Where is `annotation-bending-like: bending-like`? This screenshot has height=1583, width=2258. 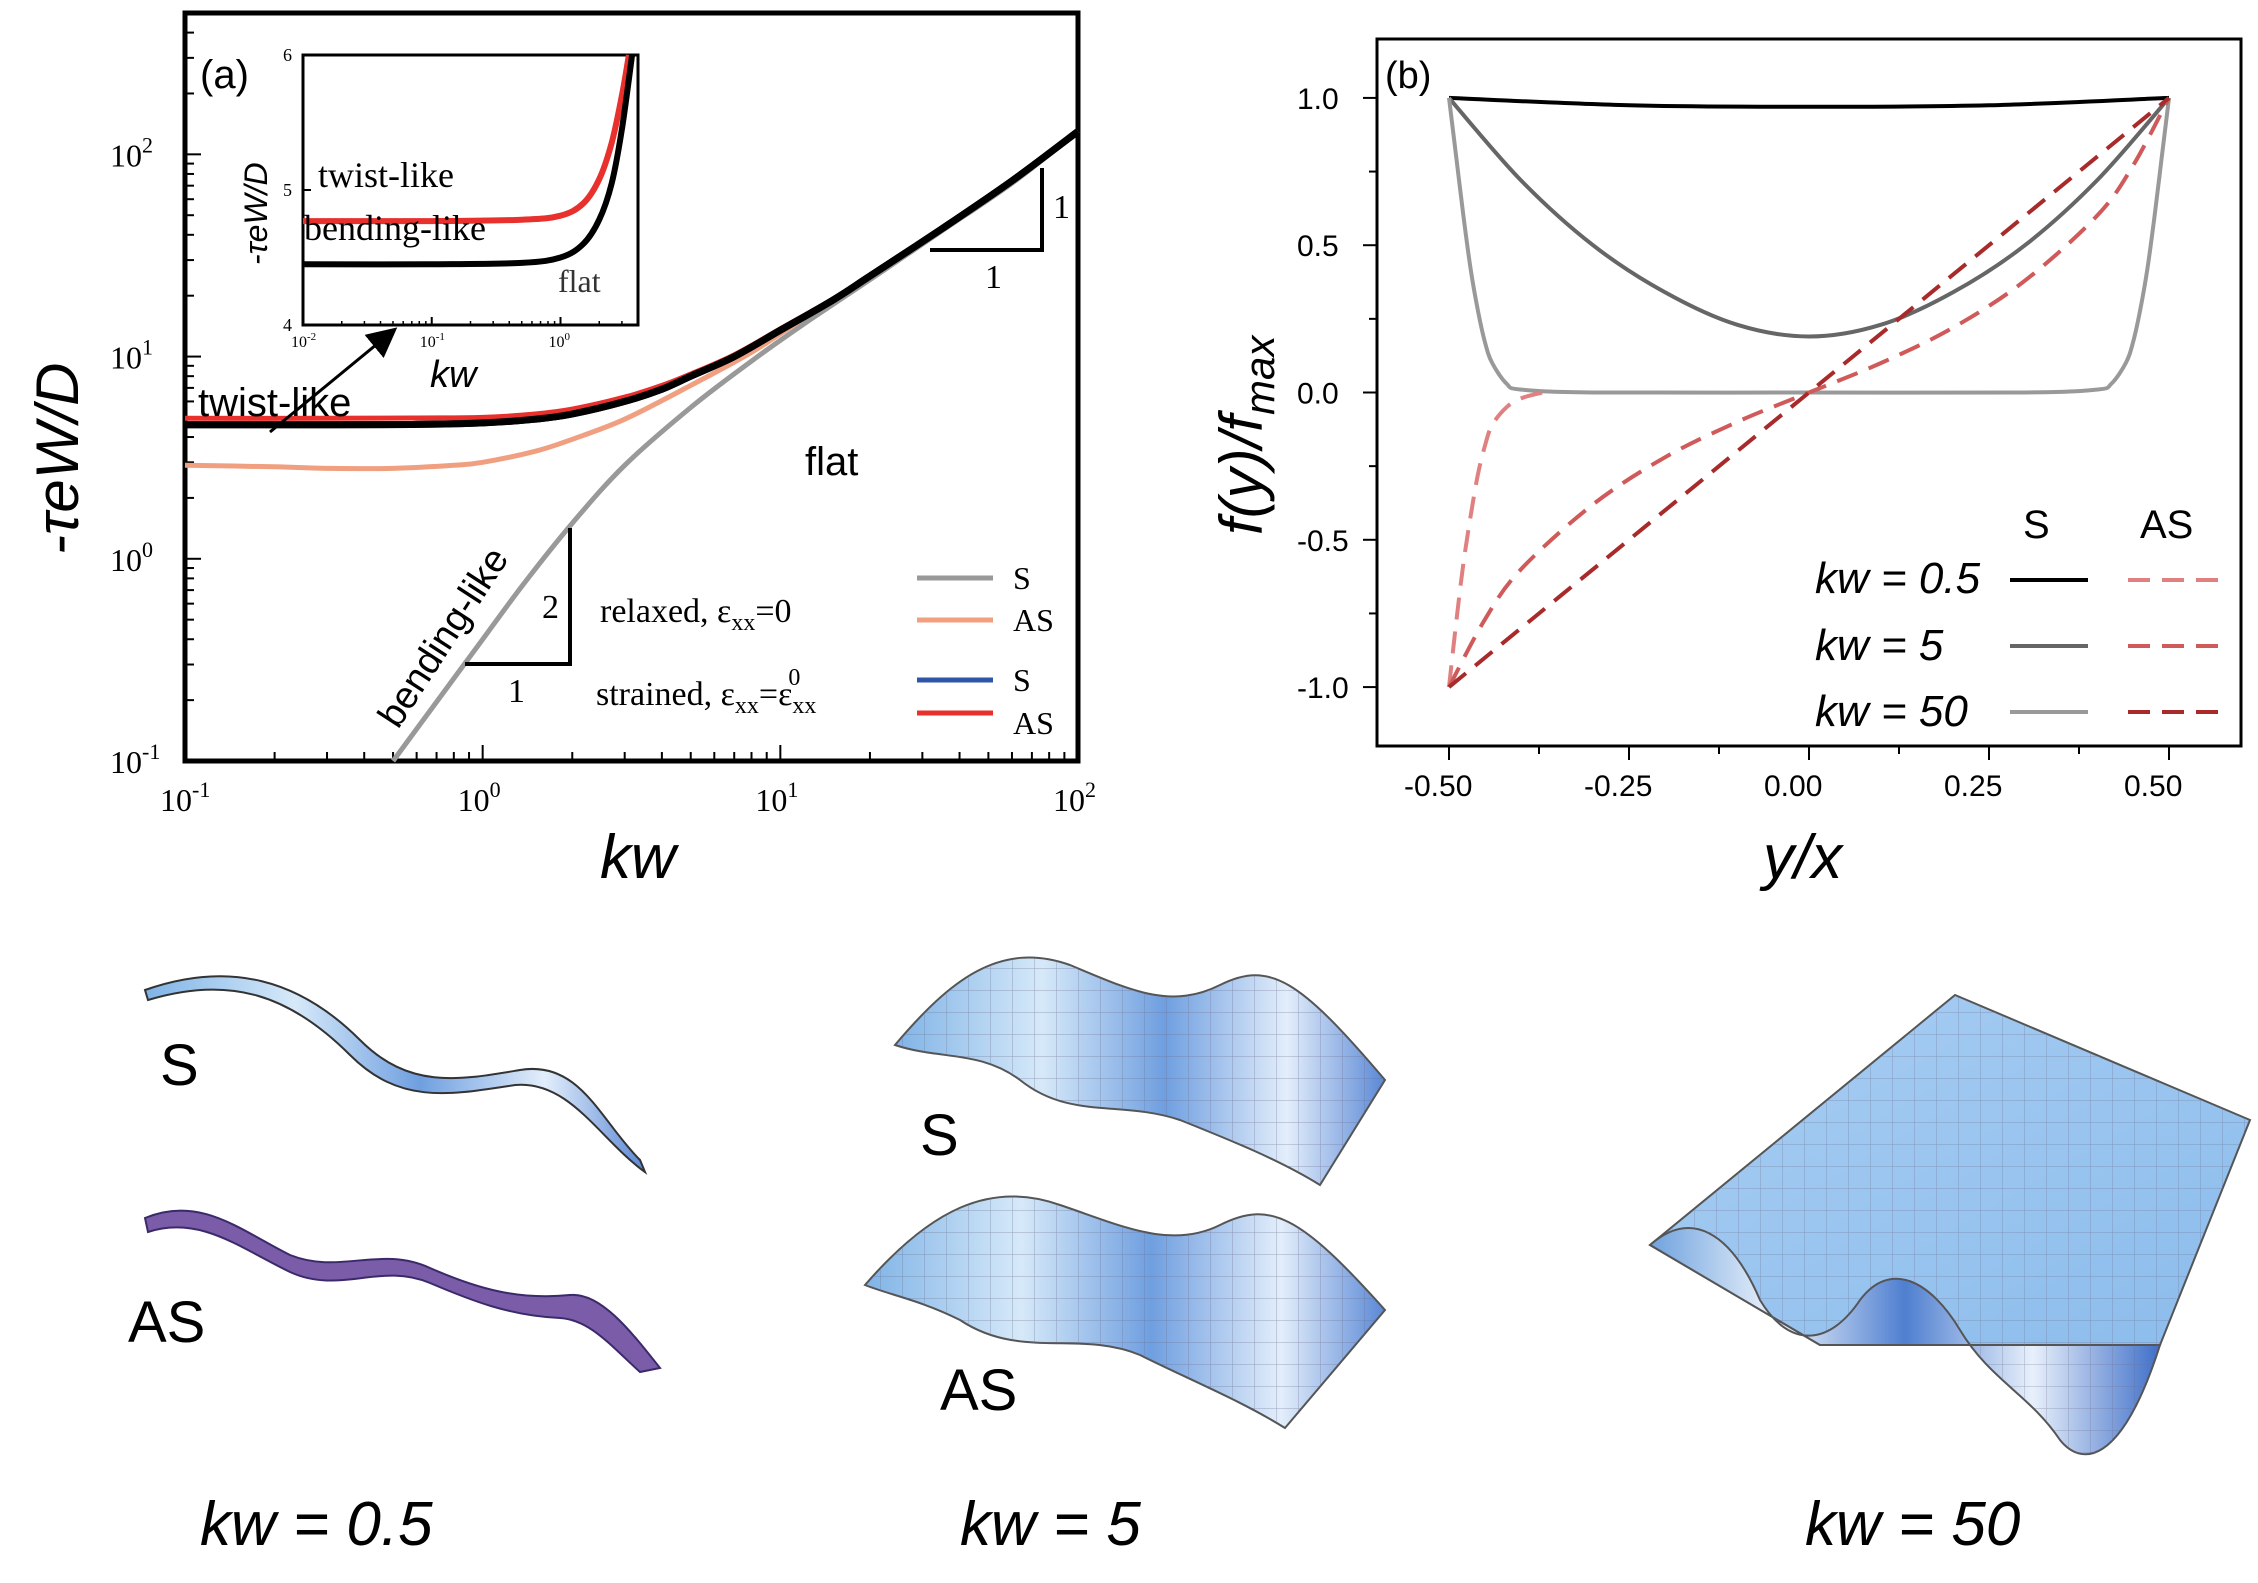 annotation-bending-like: bending-like is located at coordinates (443, 637).